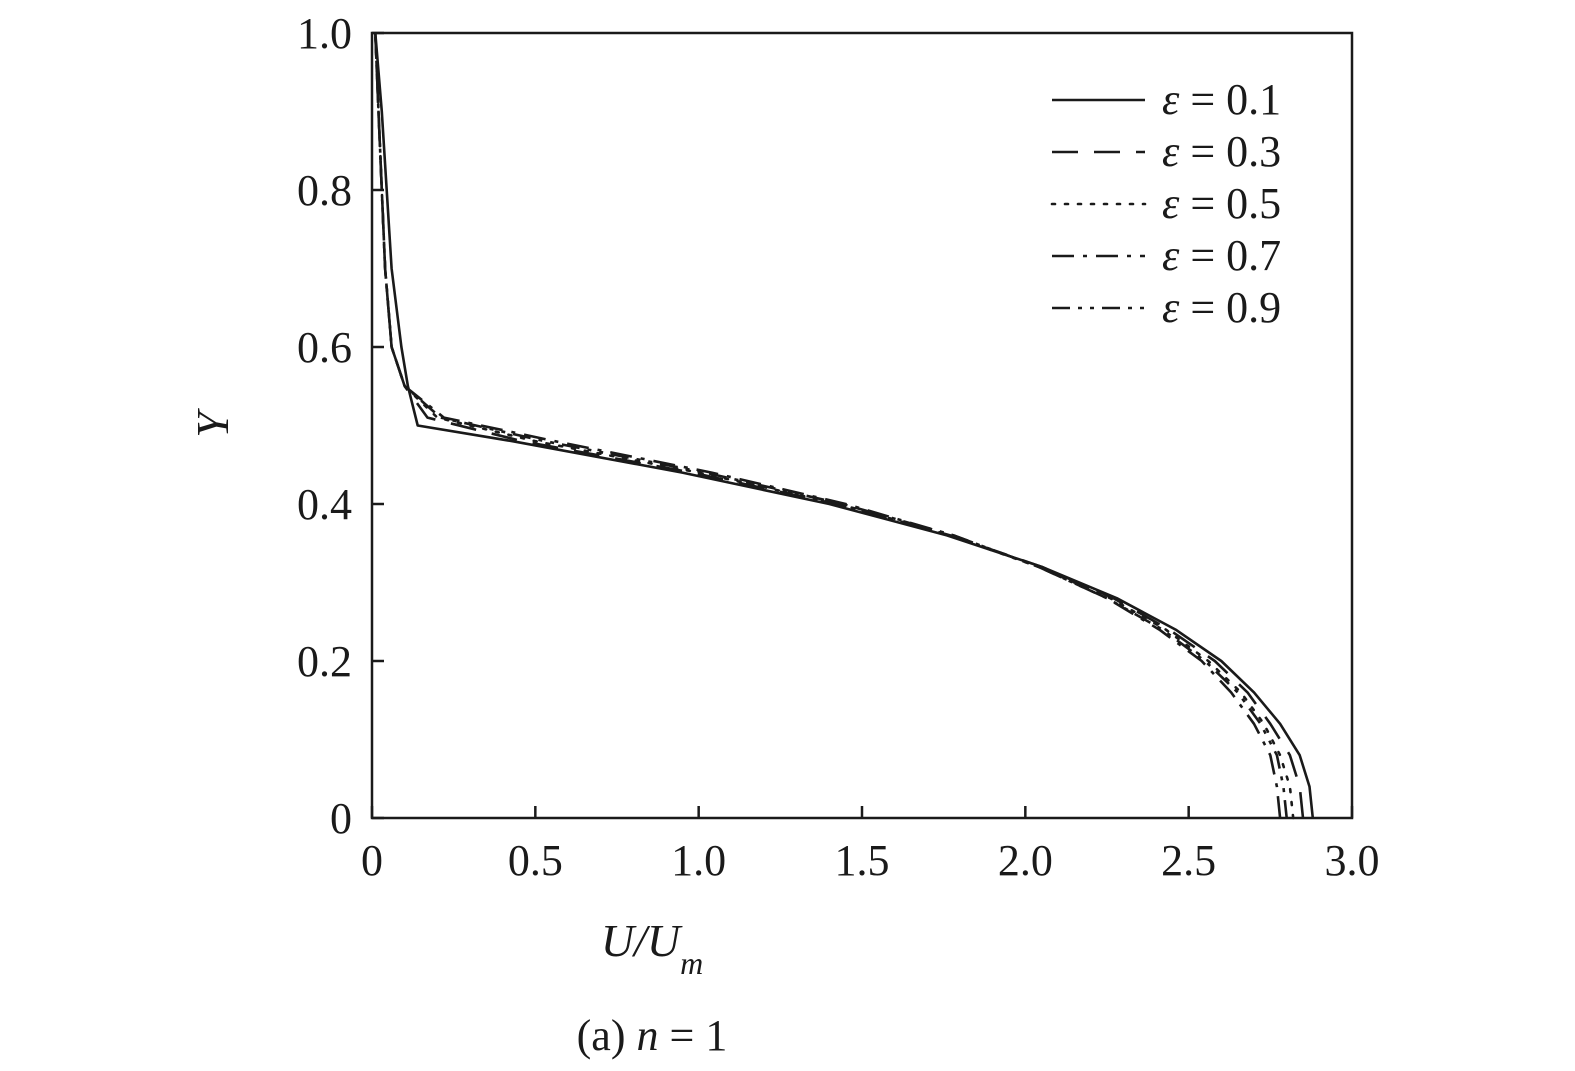 The width and height of the screenshot is (1575, 1071). I want to click on y-axis-title: Y, so click(212, 423).